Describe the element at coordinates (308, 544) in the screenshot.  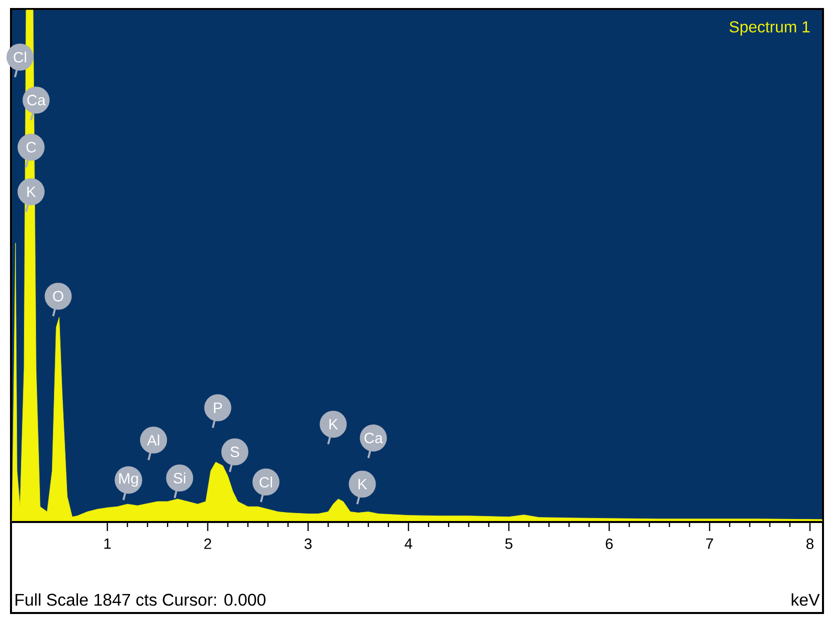
I see `x-tick-label: 3` at that location.